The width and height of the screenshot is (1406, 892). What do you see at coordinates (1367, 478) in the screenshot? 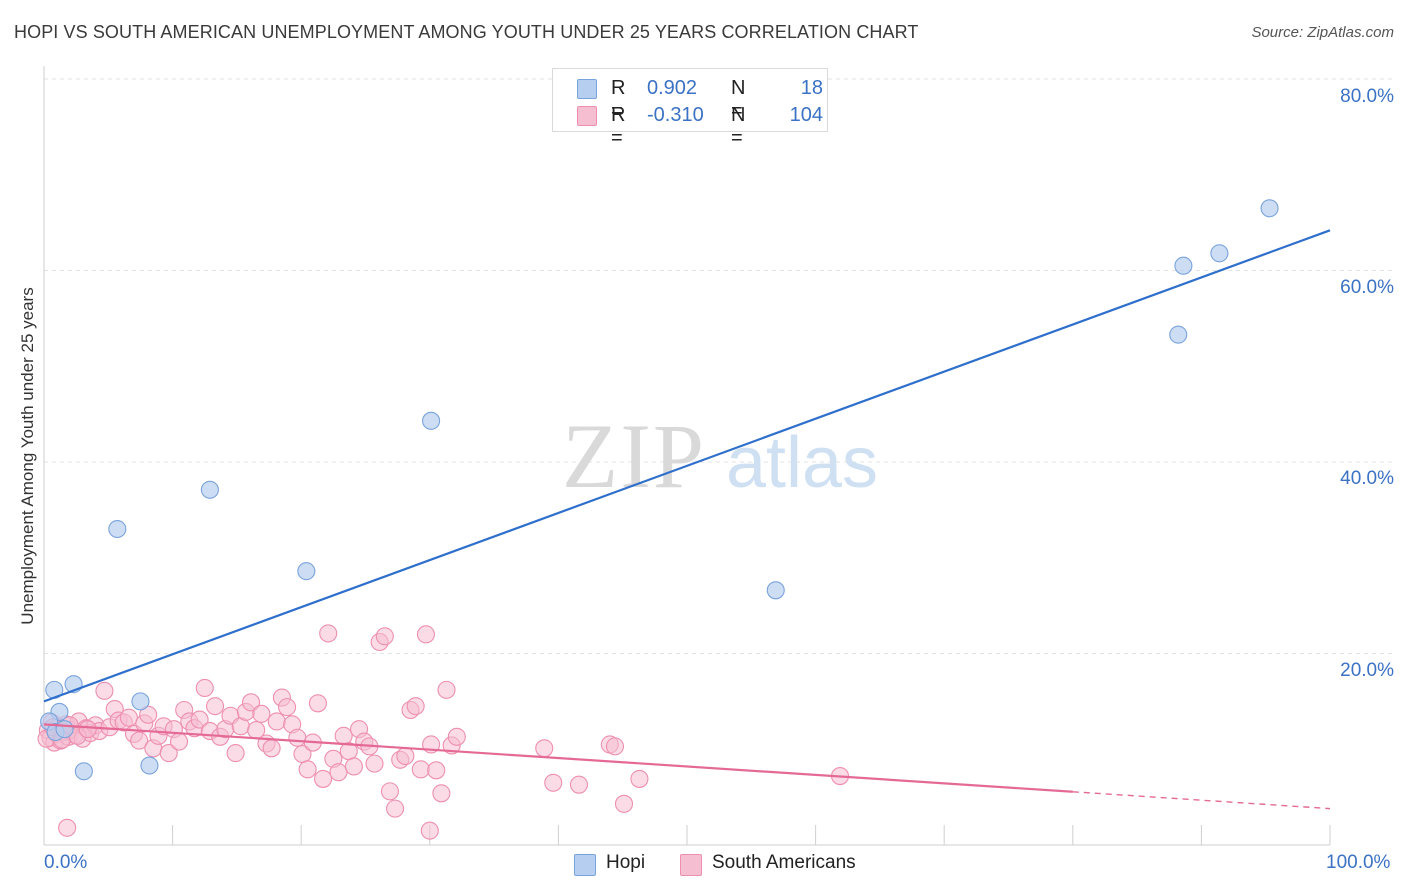
I see `y-tick-label-40: 40.0%` at bounding box center [1367, 478].